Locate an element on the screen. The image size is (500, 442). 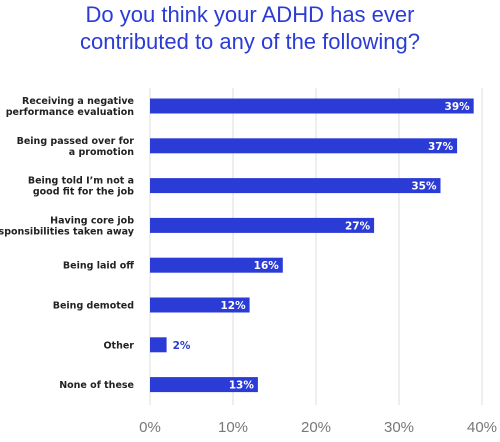
category-label-1-line-1: Receiving a negative is located at coordinates (78, 101).